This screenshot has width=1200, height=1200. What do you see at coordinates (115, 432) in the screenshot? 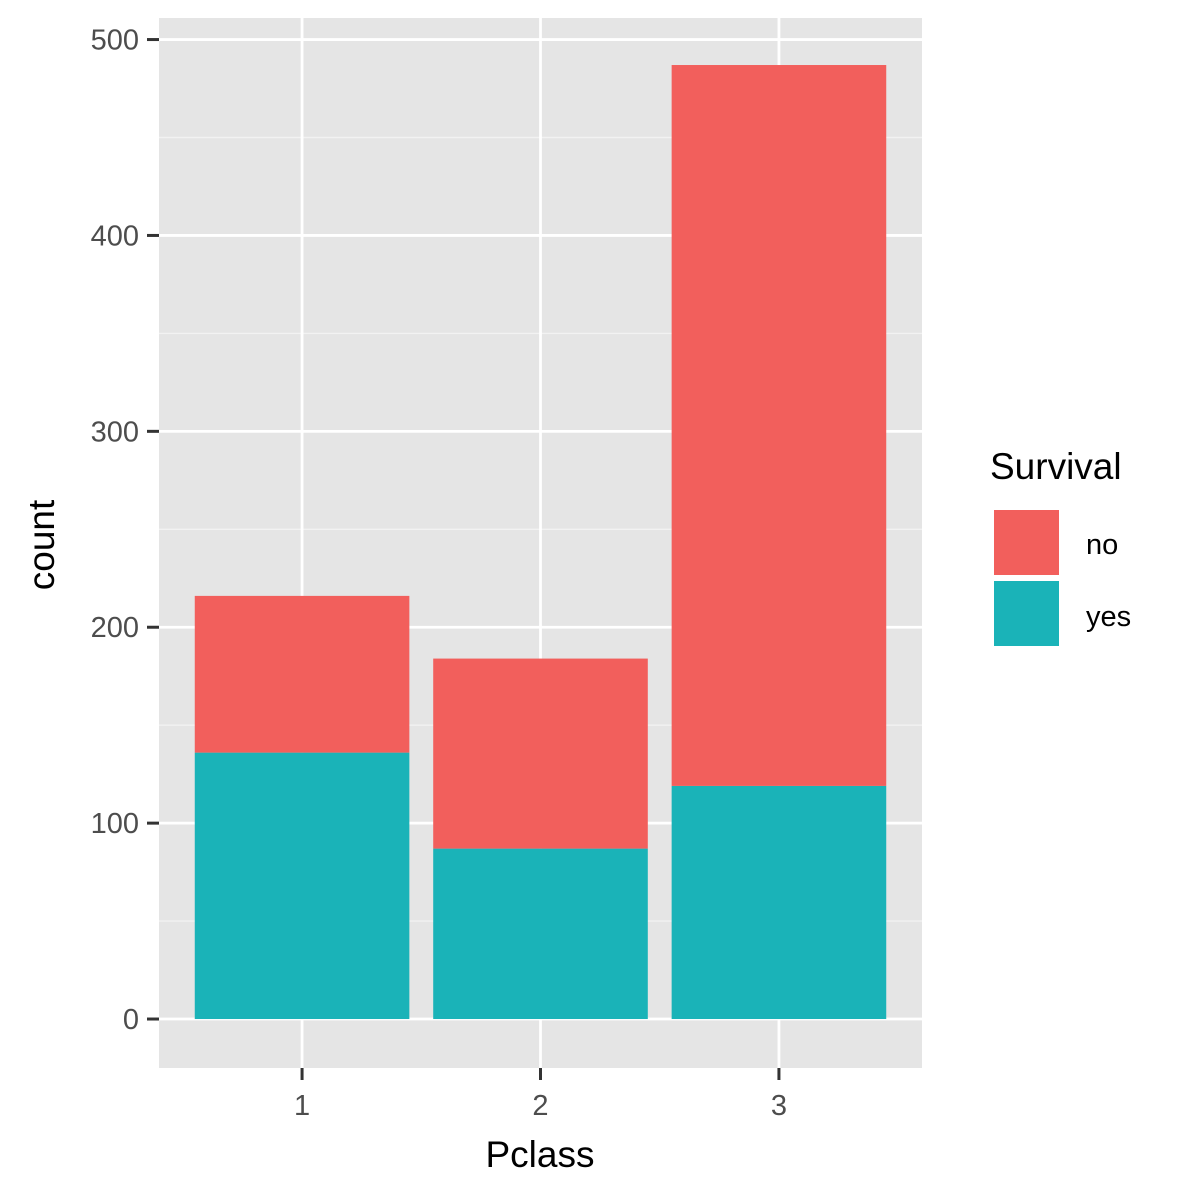
I see `y-tick-label: 300` at bounding box center [115, 432].